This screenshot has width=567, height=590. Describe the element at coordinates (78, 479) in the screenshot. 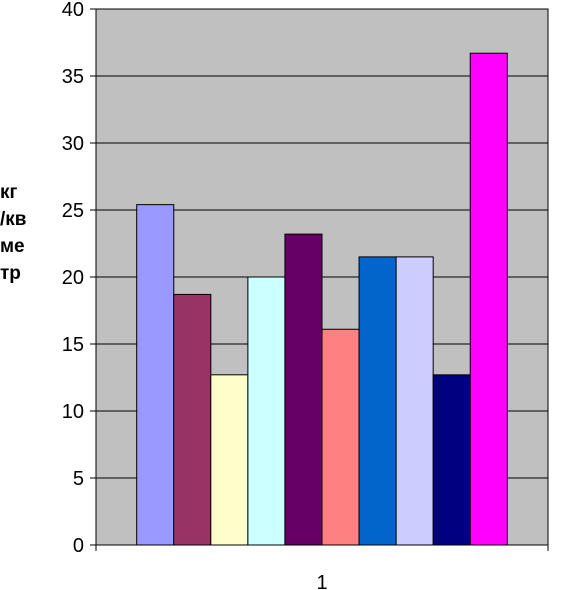

I see `y-tick-label: 5` at that location.